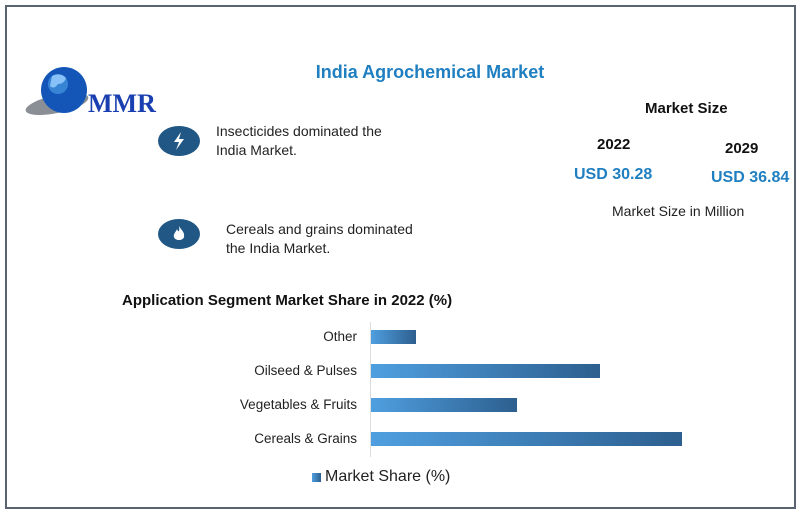 The image size is (800, 514). I want to click on market-size-title: Market Size, so click(686, 108).